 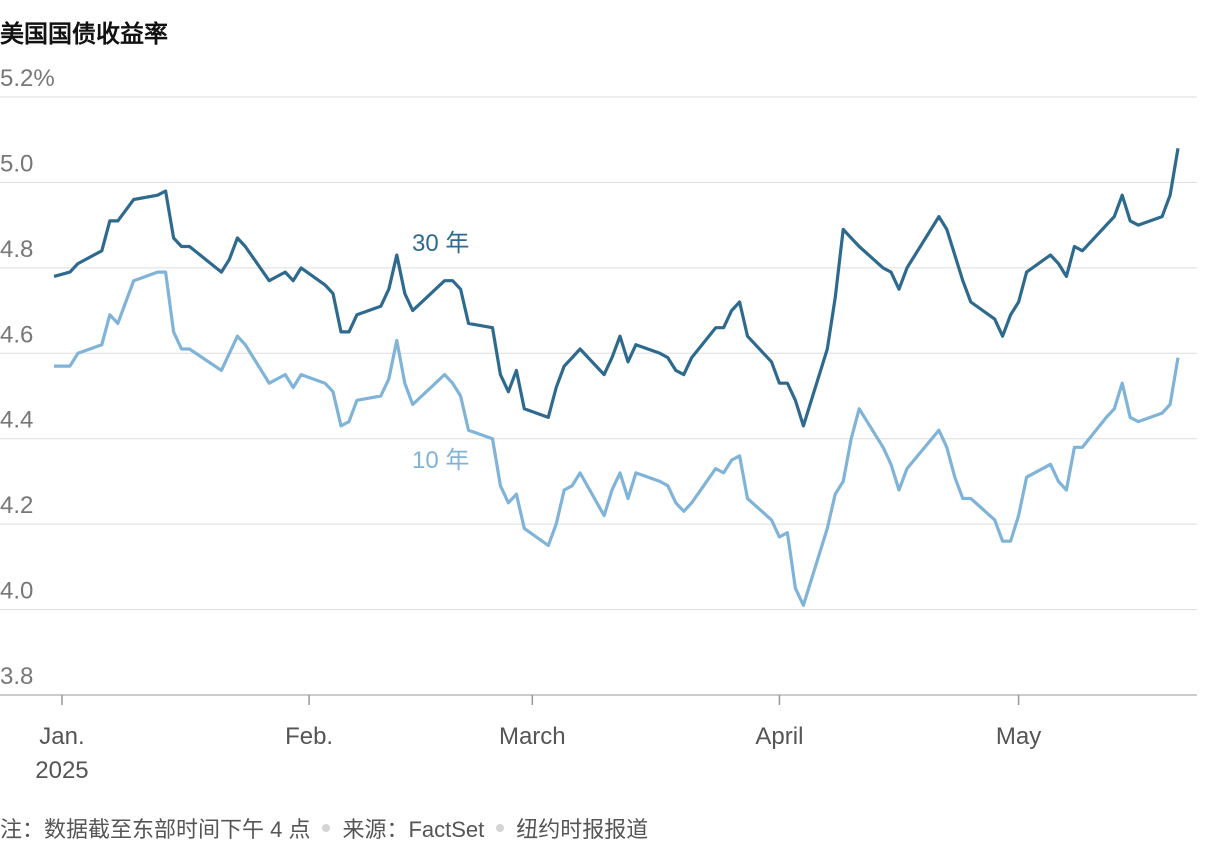 I want to click on x-tick-label: Feb., so click(x=309, y=736).